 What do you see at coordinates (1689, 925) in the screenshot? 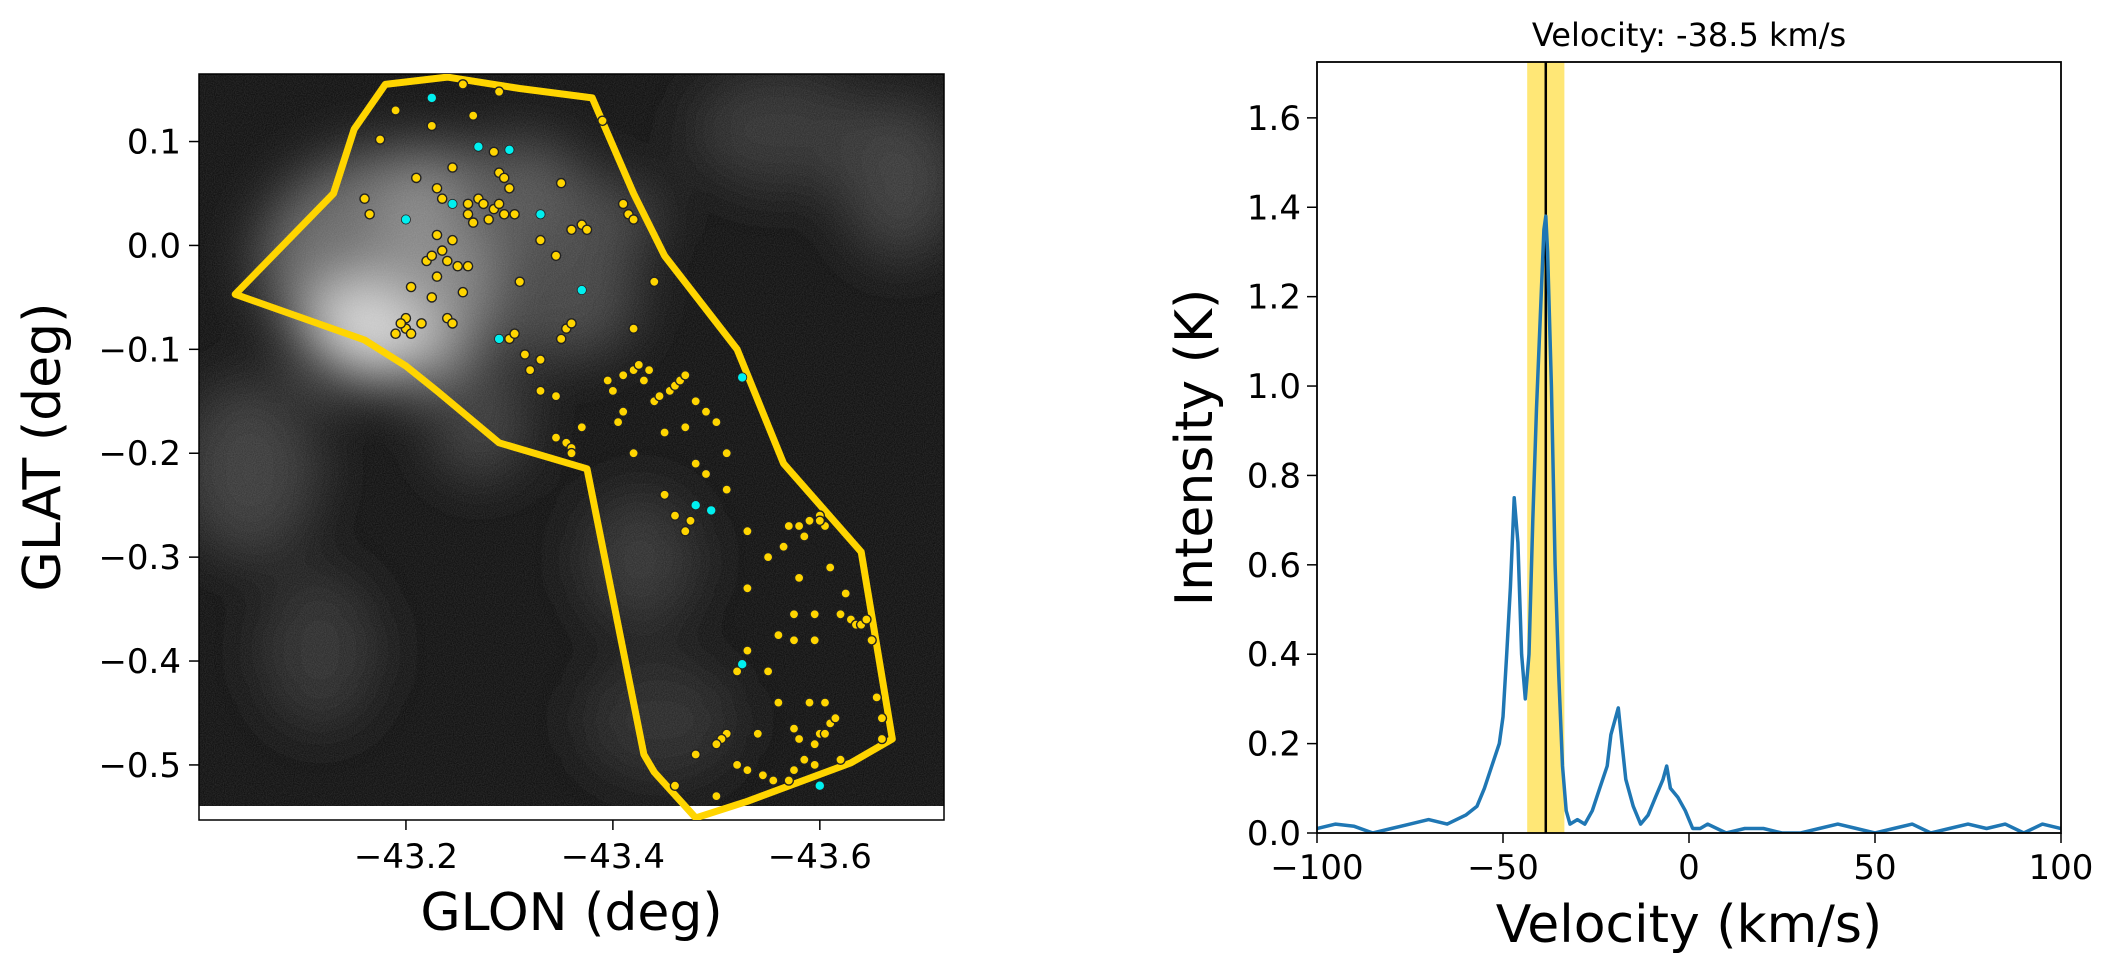
I see `spectrum-x-axis-label: Velocity (km/s)` at bounding box center [1689, 925].